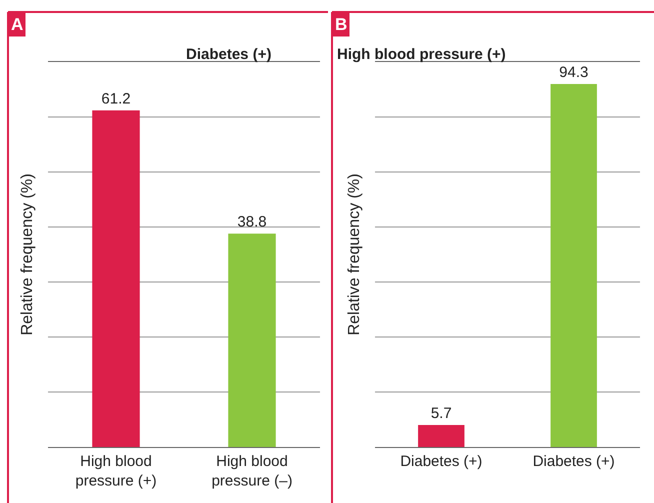 The image size is (654, 503). What do you see at coordinates (252, 471) in the screenshot?
I see `x-tick-label: High blood pressure (–)` at bounding box center [252, 471].